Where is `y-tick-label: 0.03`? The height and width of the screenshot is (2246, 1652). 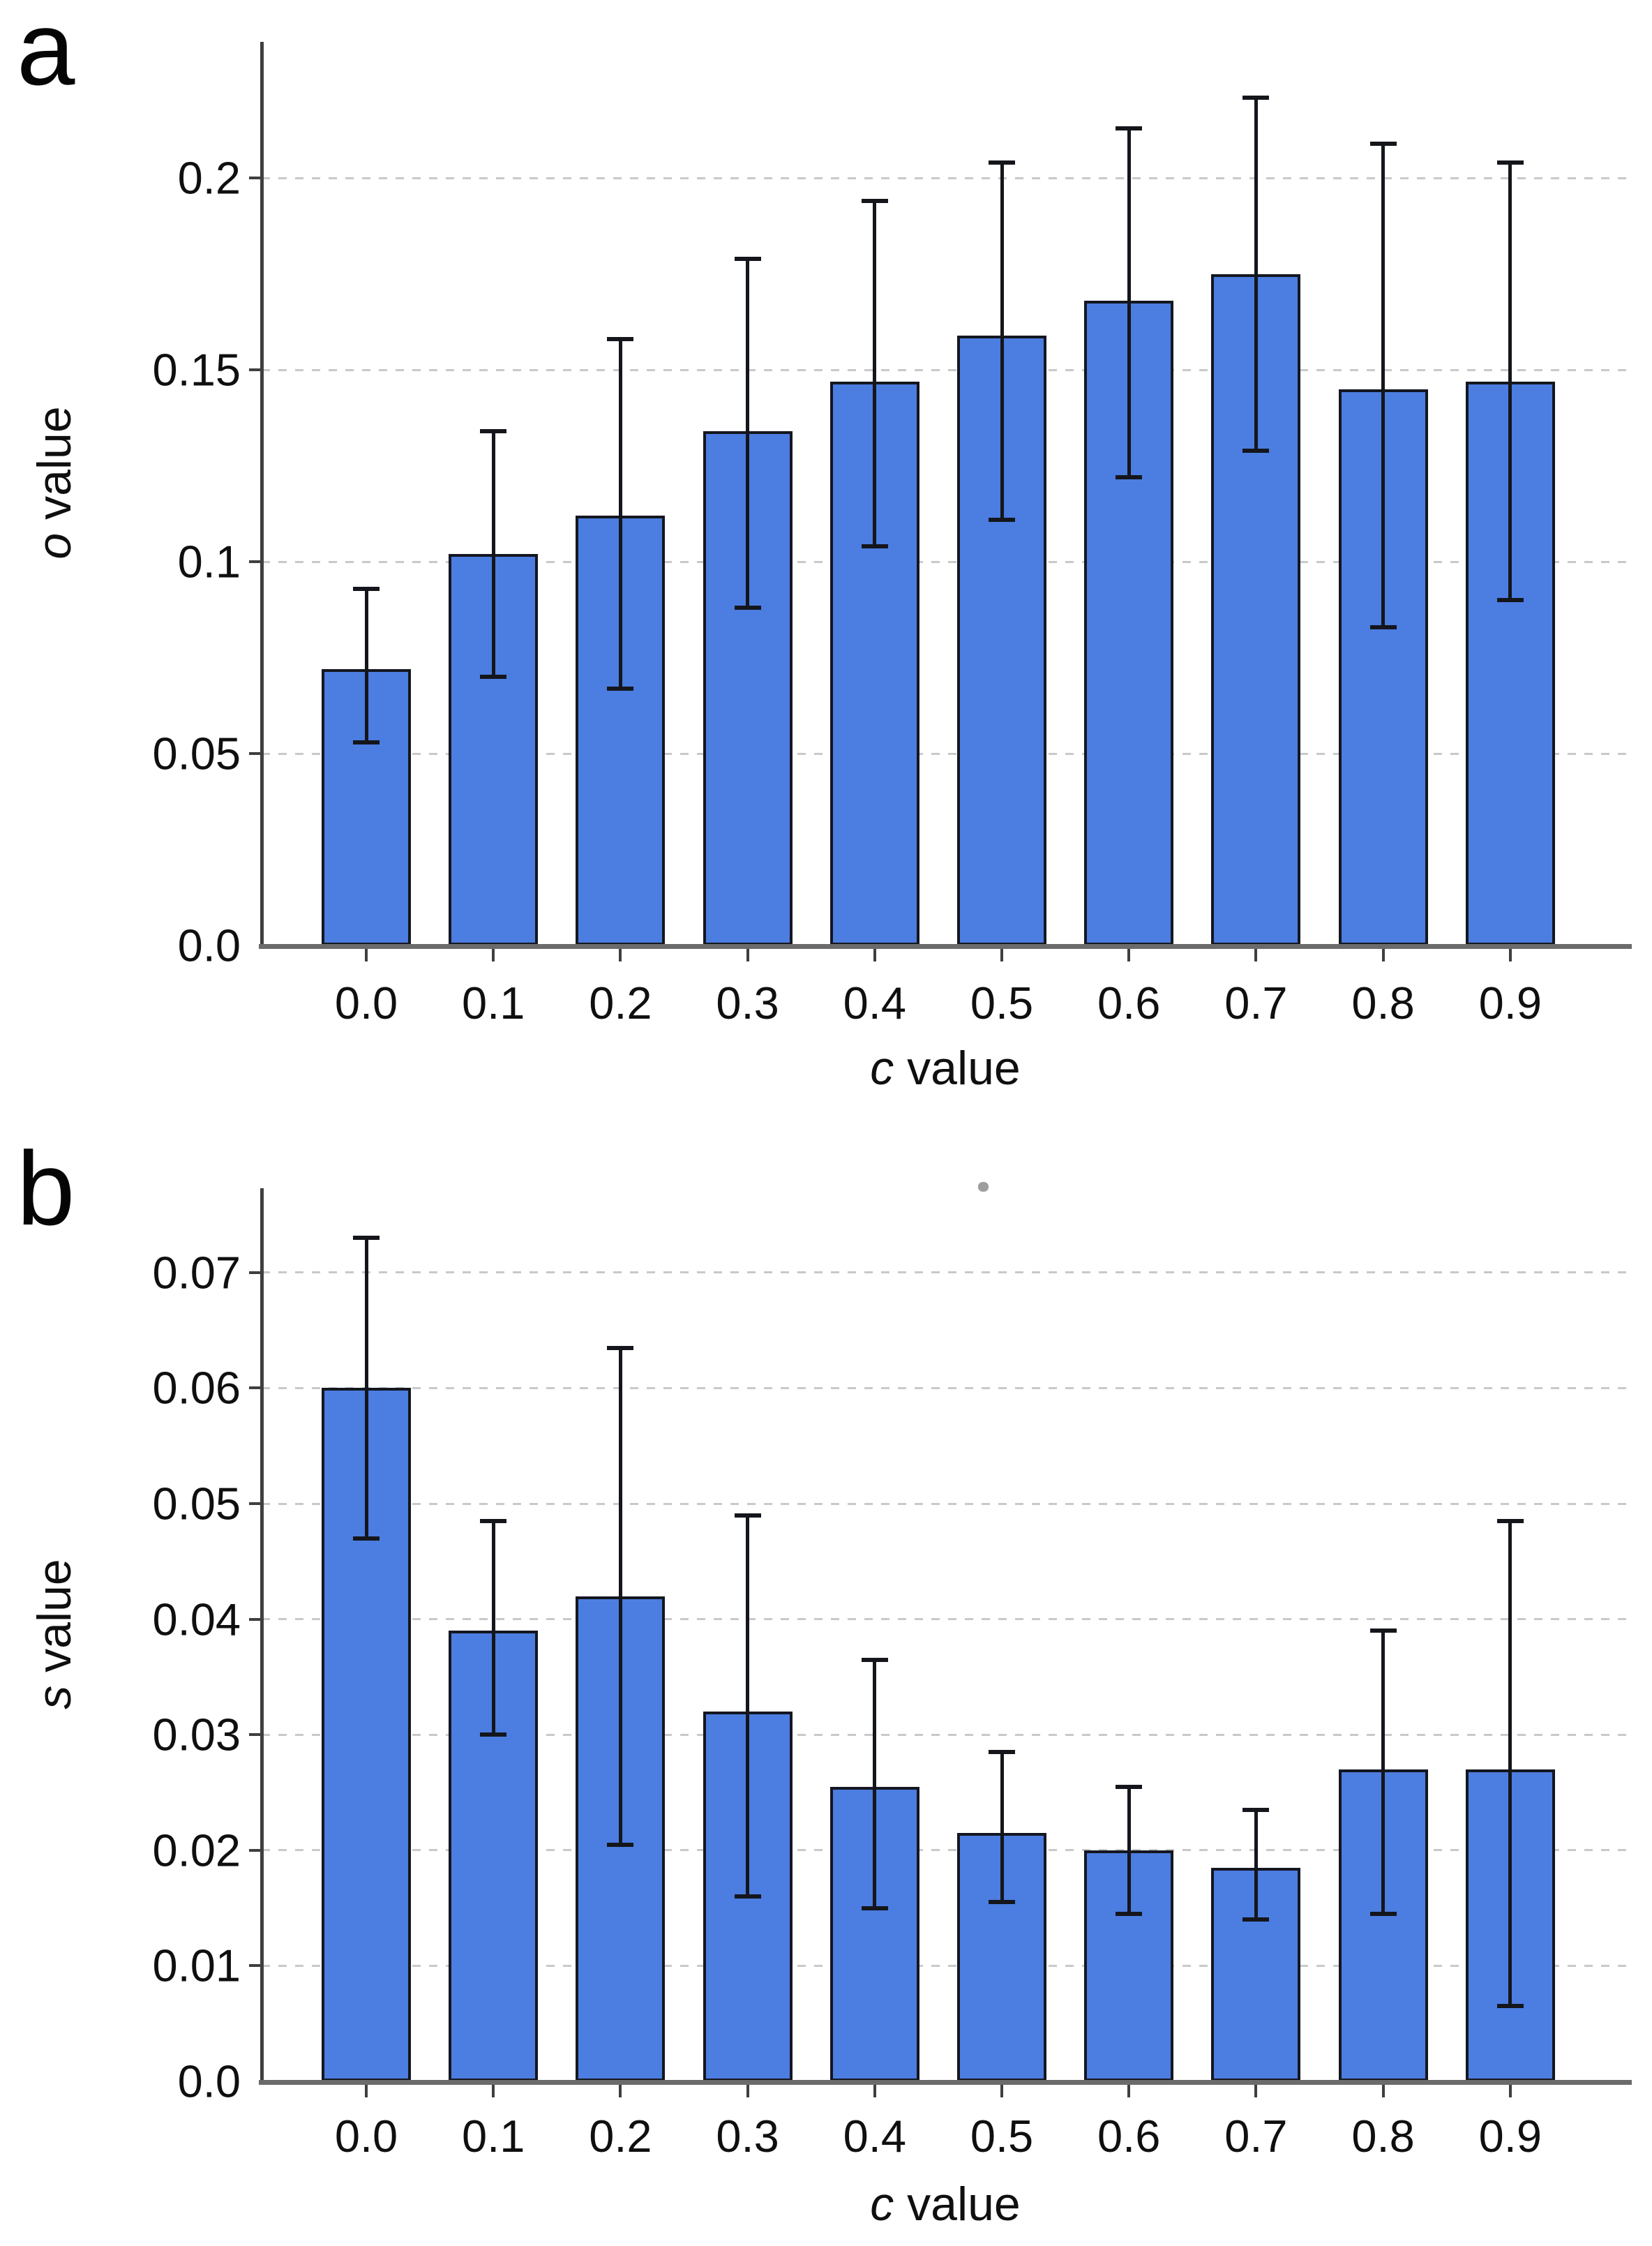
y-tick-label: 0.03 is located at coordinates (197, 1734).